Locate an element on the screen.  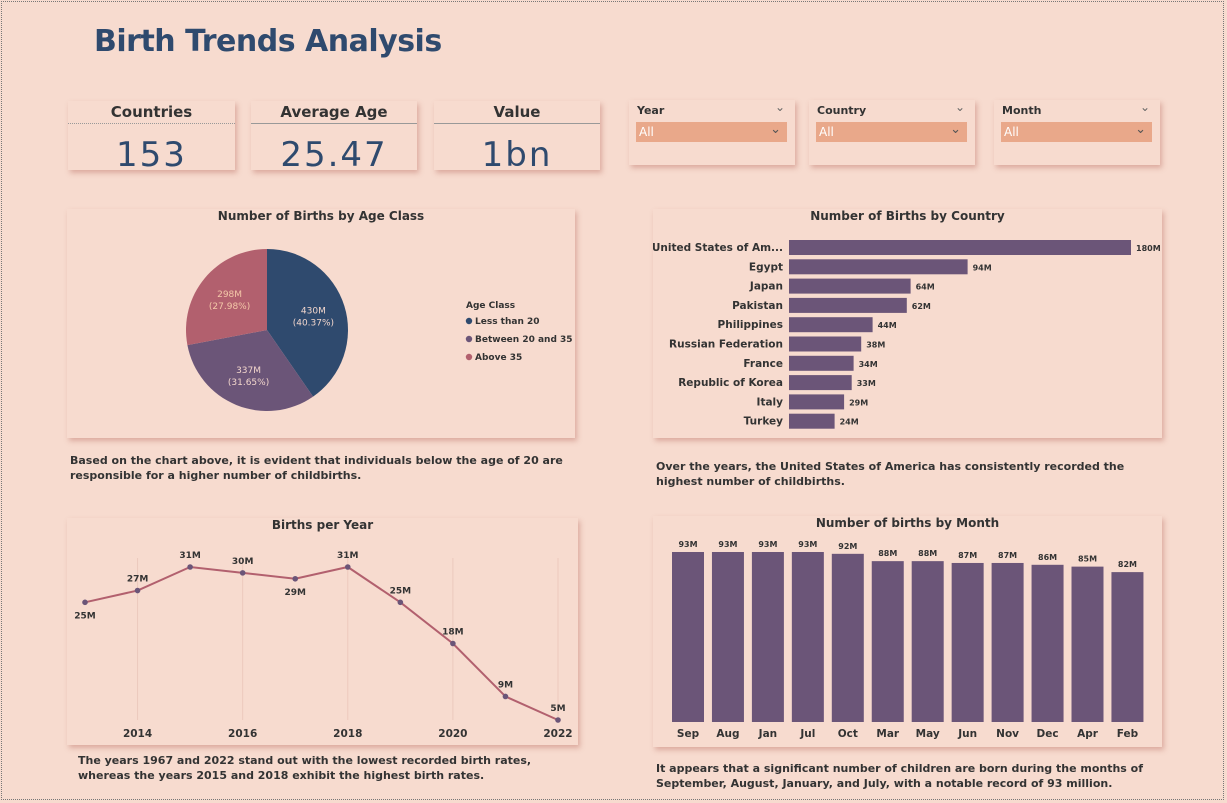
slicer-country: Country ⌄ All ⌄ is located at coordinates (892, 132).